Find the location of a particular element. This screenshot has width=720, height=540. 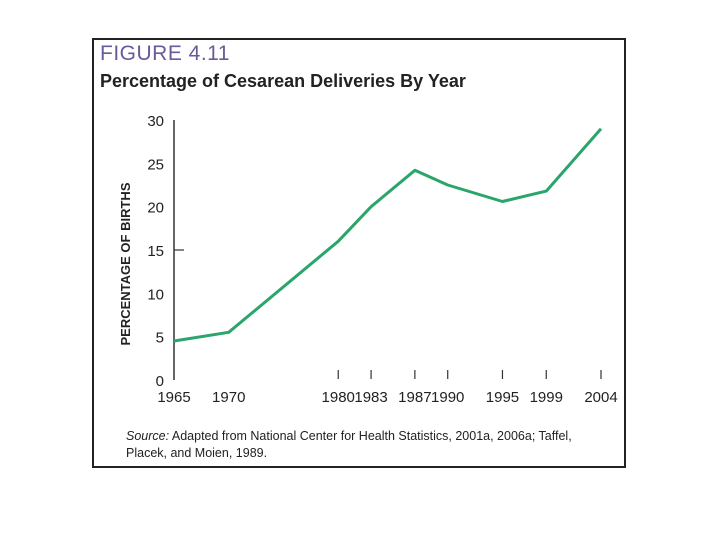

x-tick-label: 1990 is located at coordinates (447, 397).